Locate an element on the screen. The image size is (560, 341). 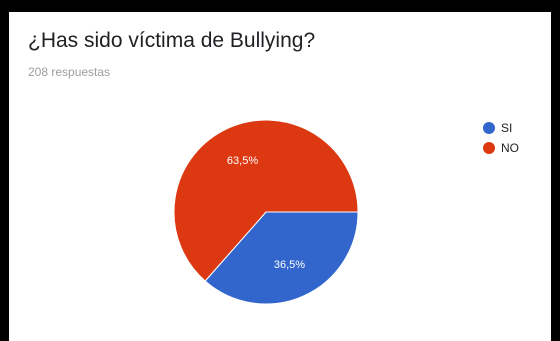
pie-slice-si is located at coordinates (281, 258).